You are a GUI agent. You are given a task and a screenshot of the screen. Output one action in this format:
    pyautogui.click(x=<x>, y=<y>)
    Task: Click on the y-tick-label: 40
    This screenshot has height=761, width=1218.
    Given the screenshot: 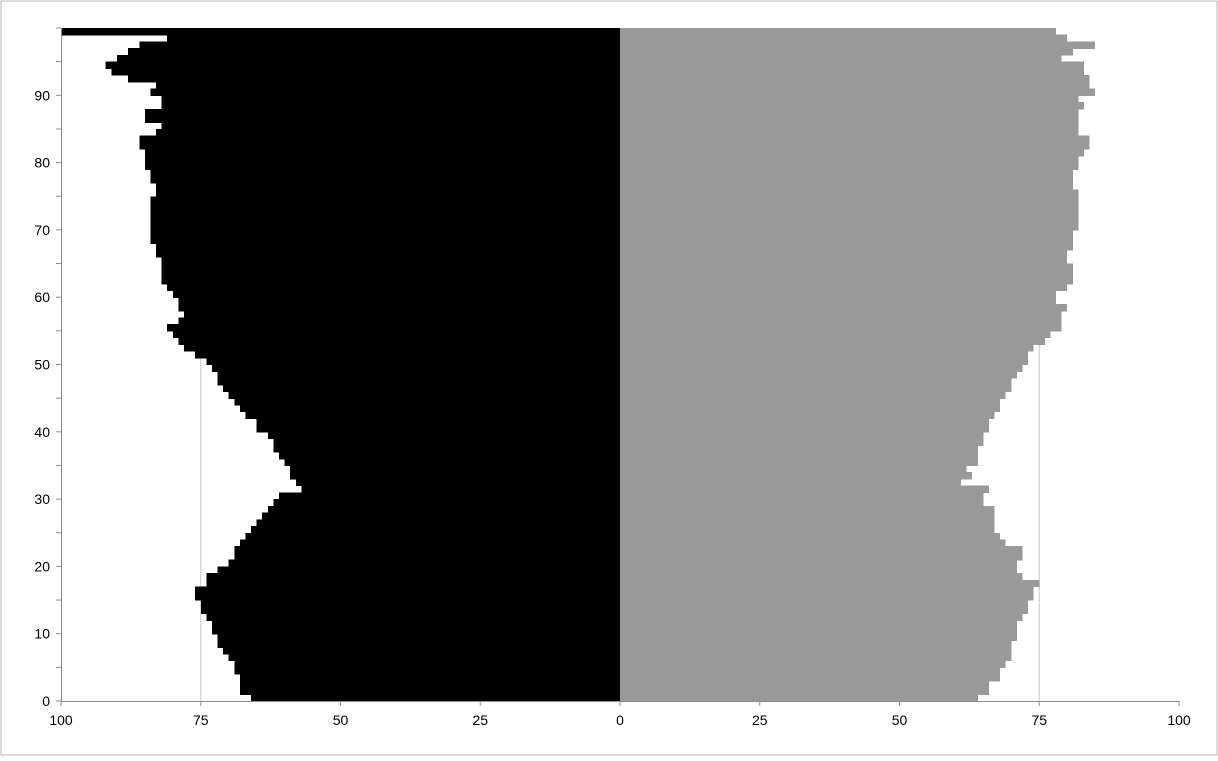 What is the action you would take?
    pyautogui.click(x=42, y=432)
    